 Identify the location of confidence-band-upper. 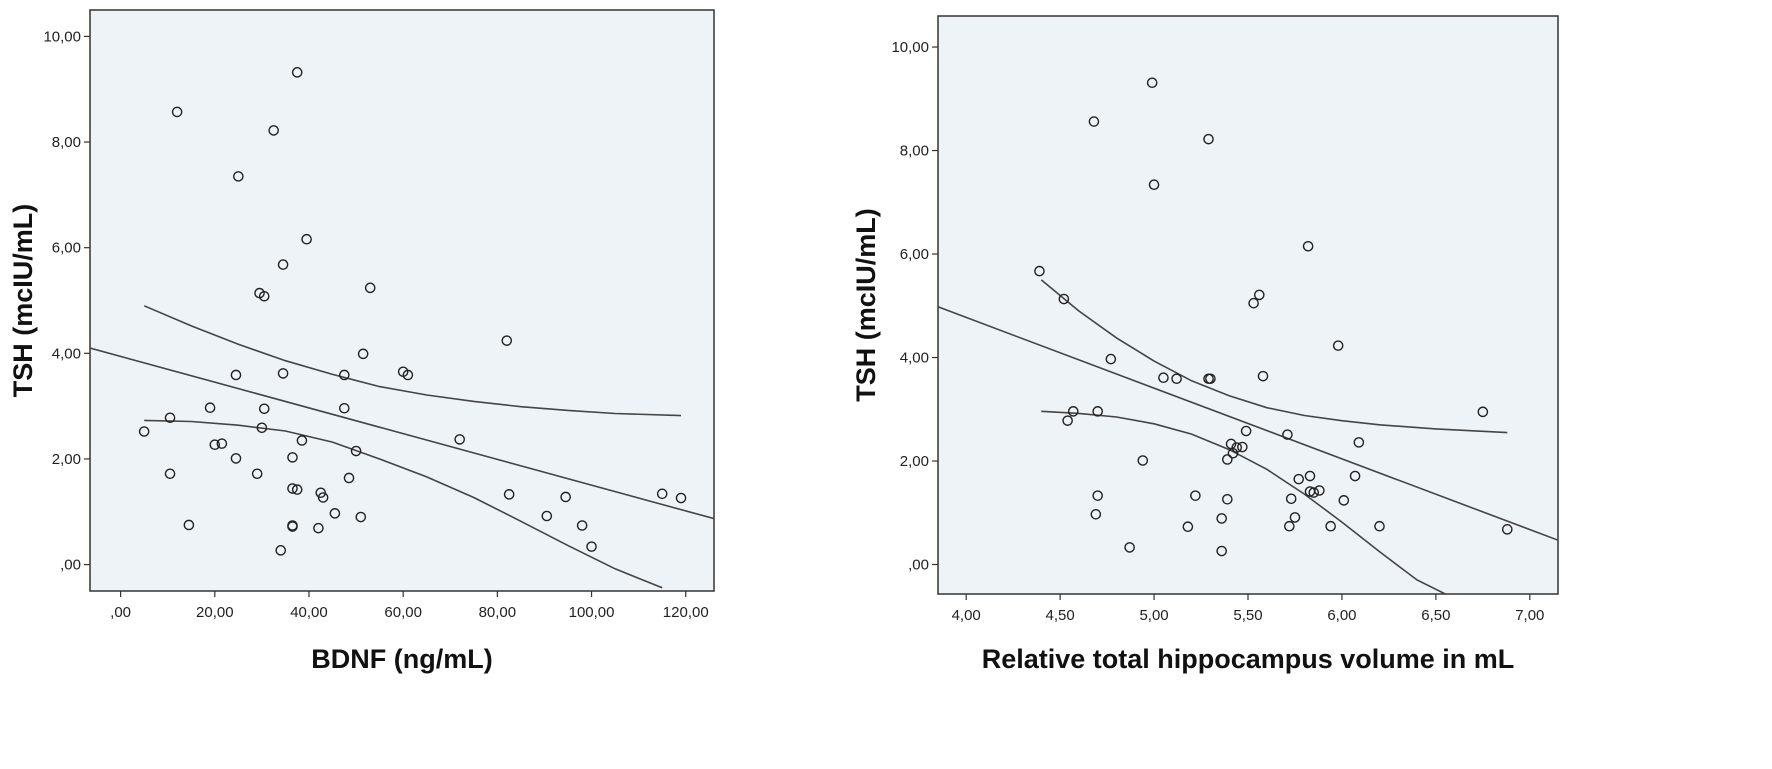
(412, 361).